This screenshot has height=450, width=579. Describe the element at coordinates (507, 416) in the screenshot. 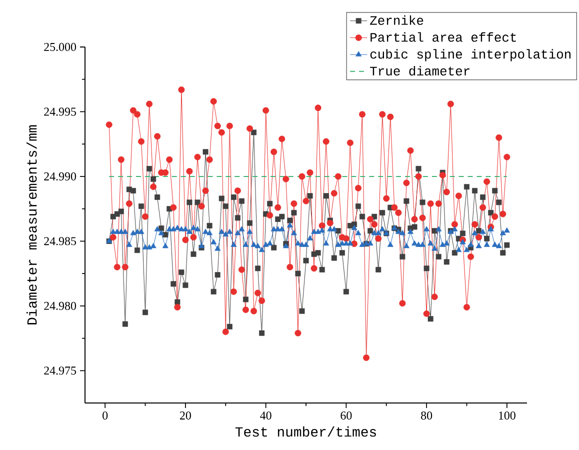

I see `x-tick-label: 100` at that location.